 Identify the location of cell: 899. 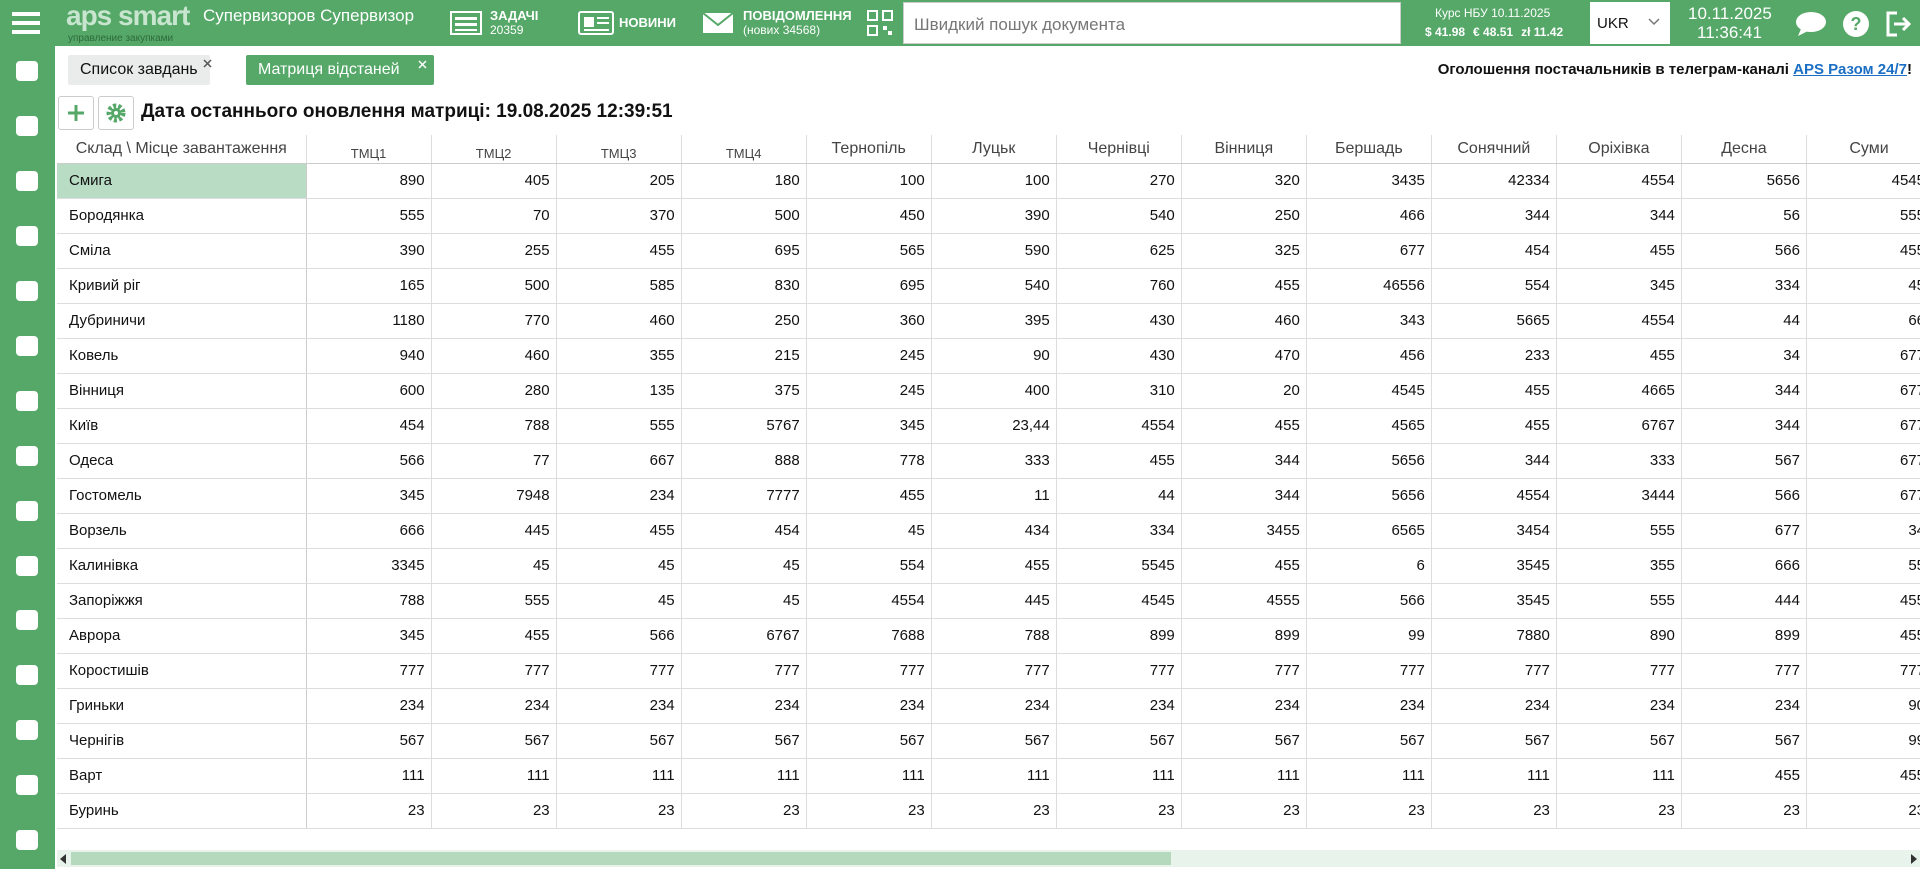
(1743, 635).